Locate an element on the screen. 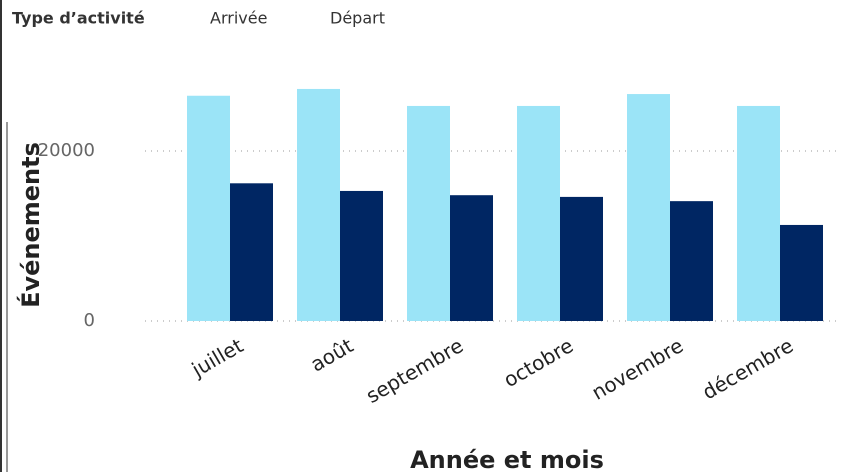  x-tick-label: octobre is located at coordinates (538, 362).